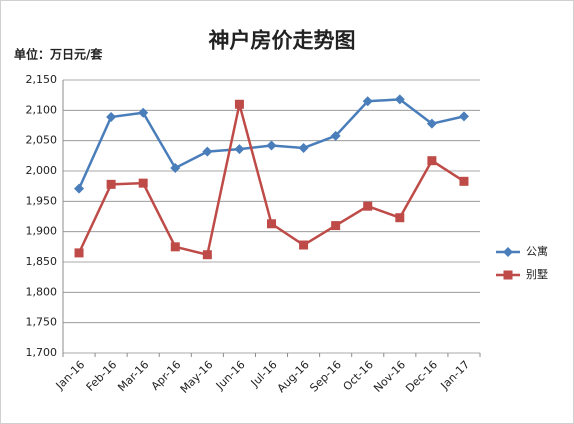 Image resolution: width=574 pixels, height=424 pixels. I want to click on y-tick-label: 2,000, so click(42, 170).